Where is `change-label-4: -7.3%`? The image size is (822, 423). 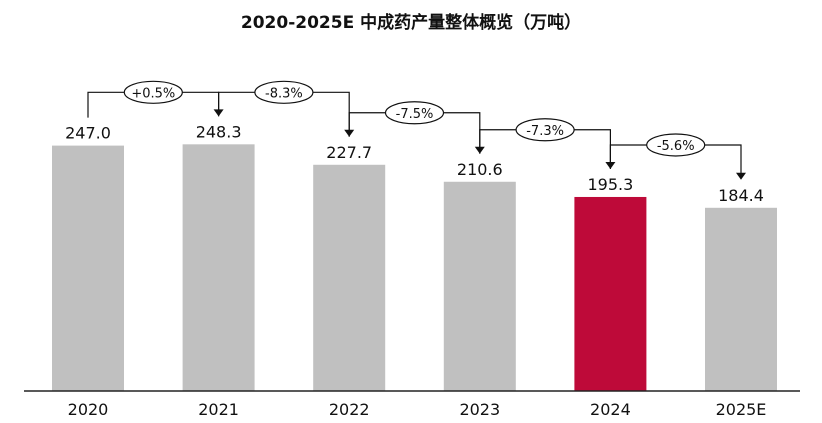 change-label-4: -7.3% is located at coordinates (545, 131).